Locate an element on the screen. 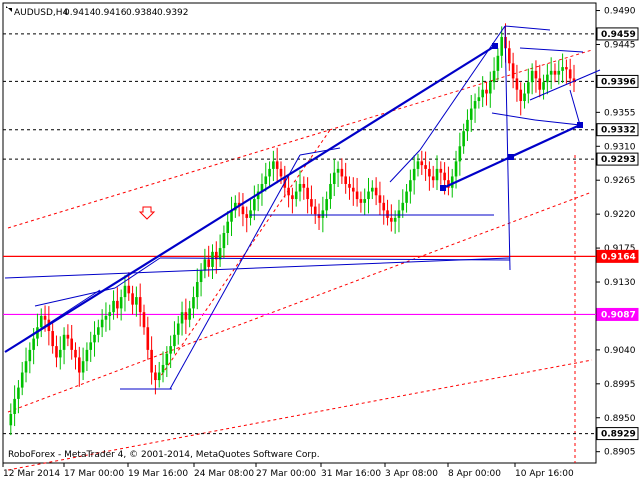 The width and height of the screenshot is (640, 480). down-arrow-icon is located at coordinates (147, 213).